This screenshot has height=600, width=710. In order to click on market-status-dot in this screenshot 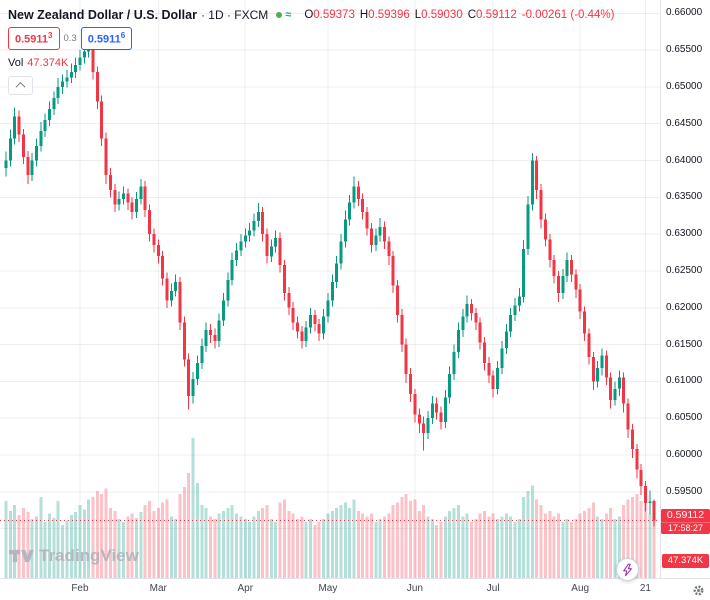, I will do `click(279, 15)`.